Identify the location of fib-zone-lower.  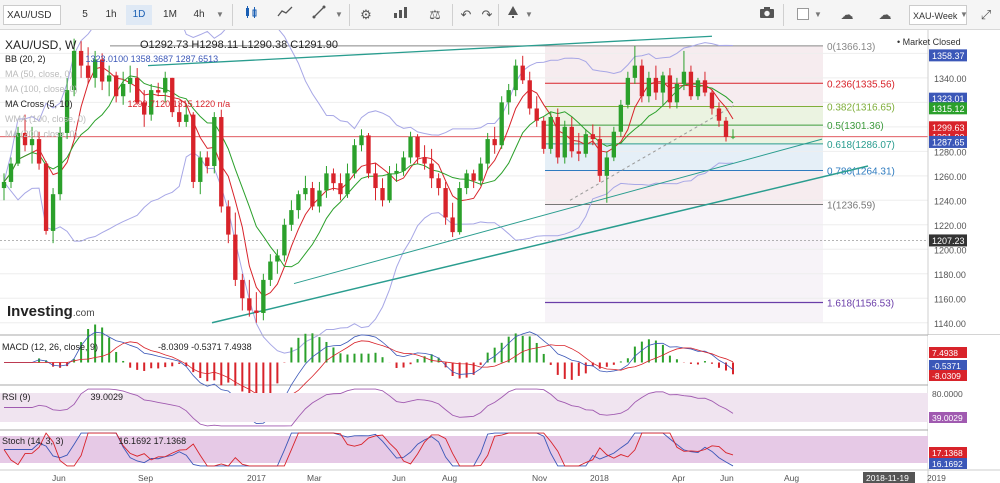
(684, 263).